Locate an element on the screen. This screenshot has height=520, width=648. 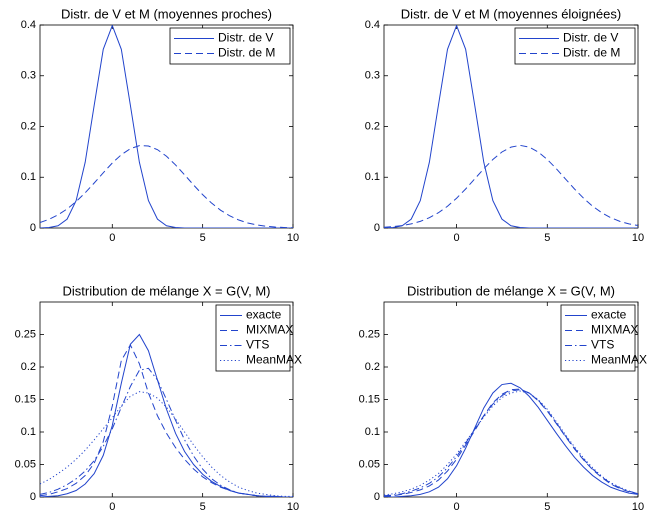
chart-title: Distr. de V et M (moyennes proches) is located at coordinates (166, 13).